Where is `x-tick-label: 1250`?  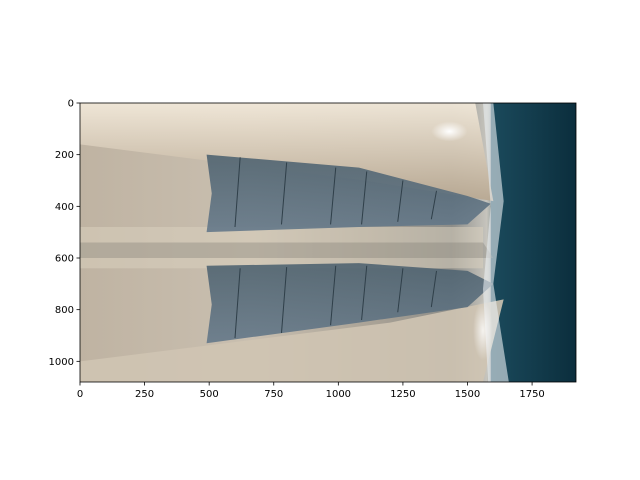
x-tick-label: 1250 is located at coordinates (402, 394).